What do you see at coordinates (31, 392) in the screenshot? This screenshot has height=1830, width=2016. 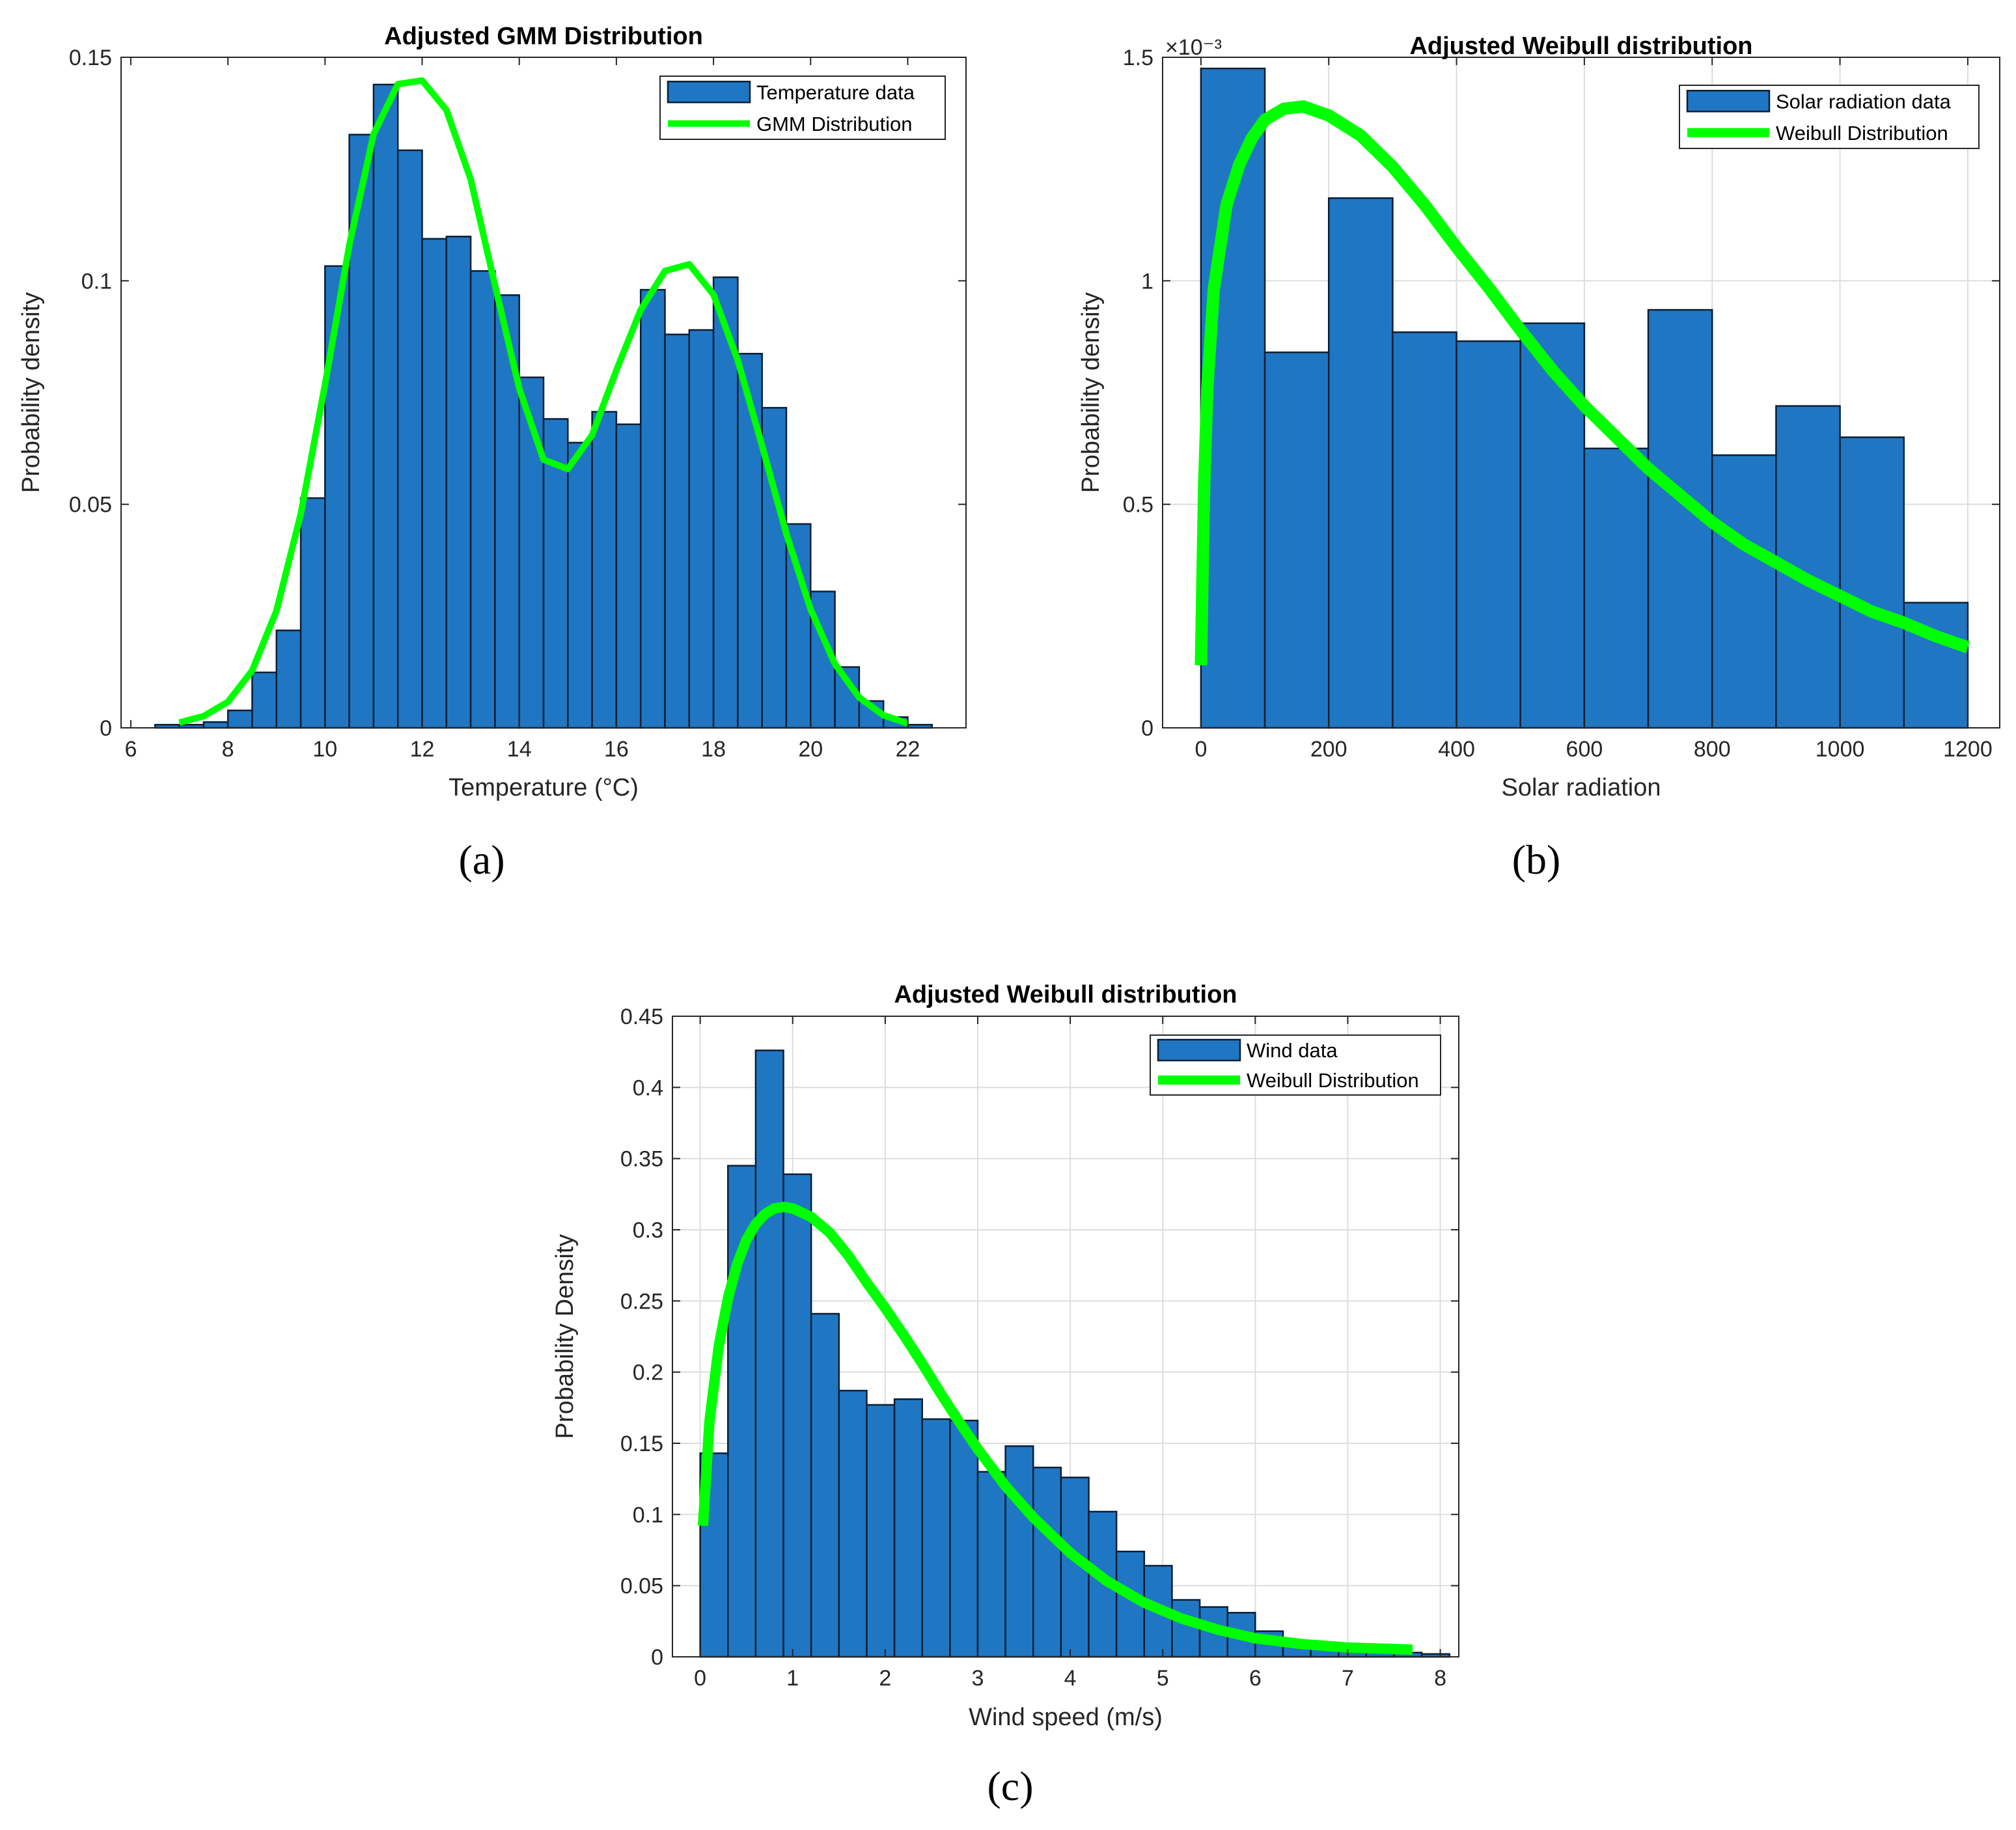 I see `y-axis-label: Probability density` at bounding box center [31, 392].